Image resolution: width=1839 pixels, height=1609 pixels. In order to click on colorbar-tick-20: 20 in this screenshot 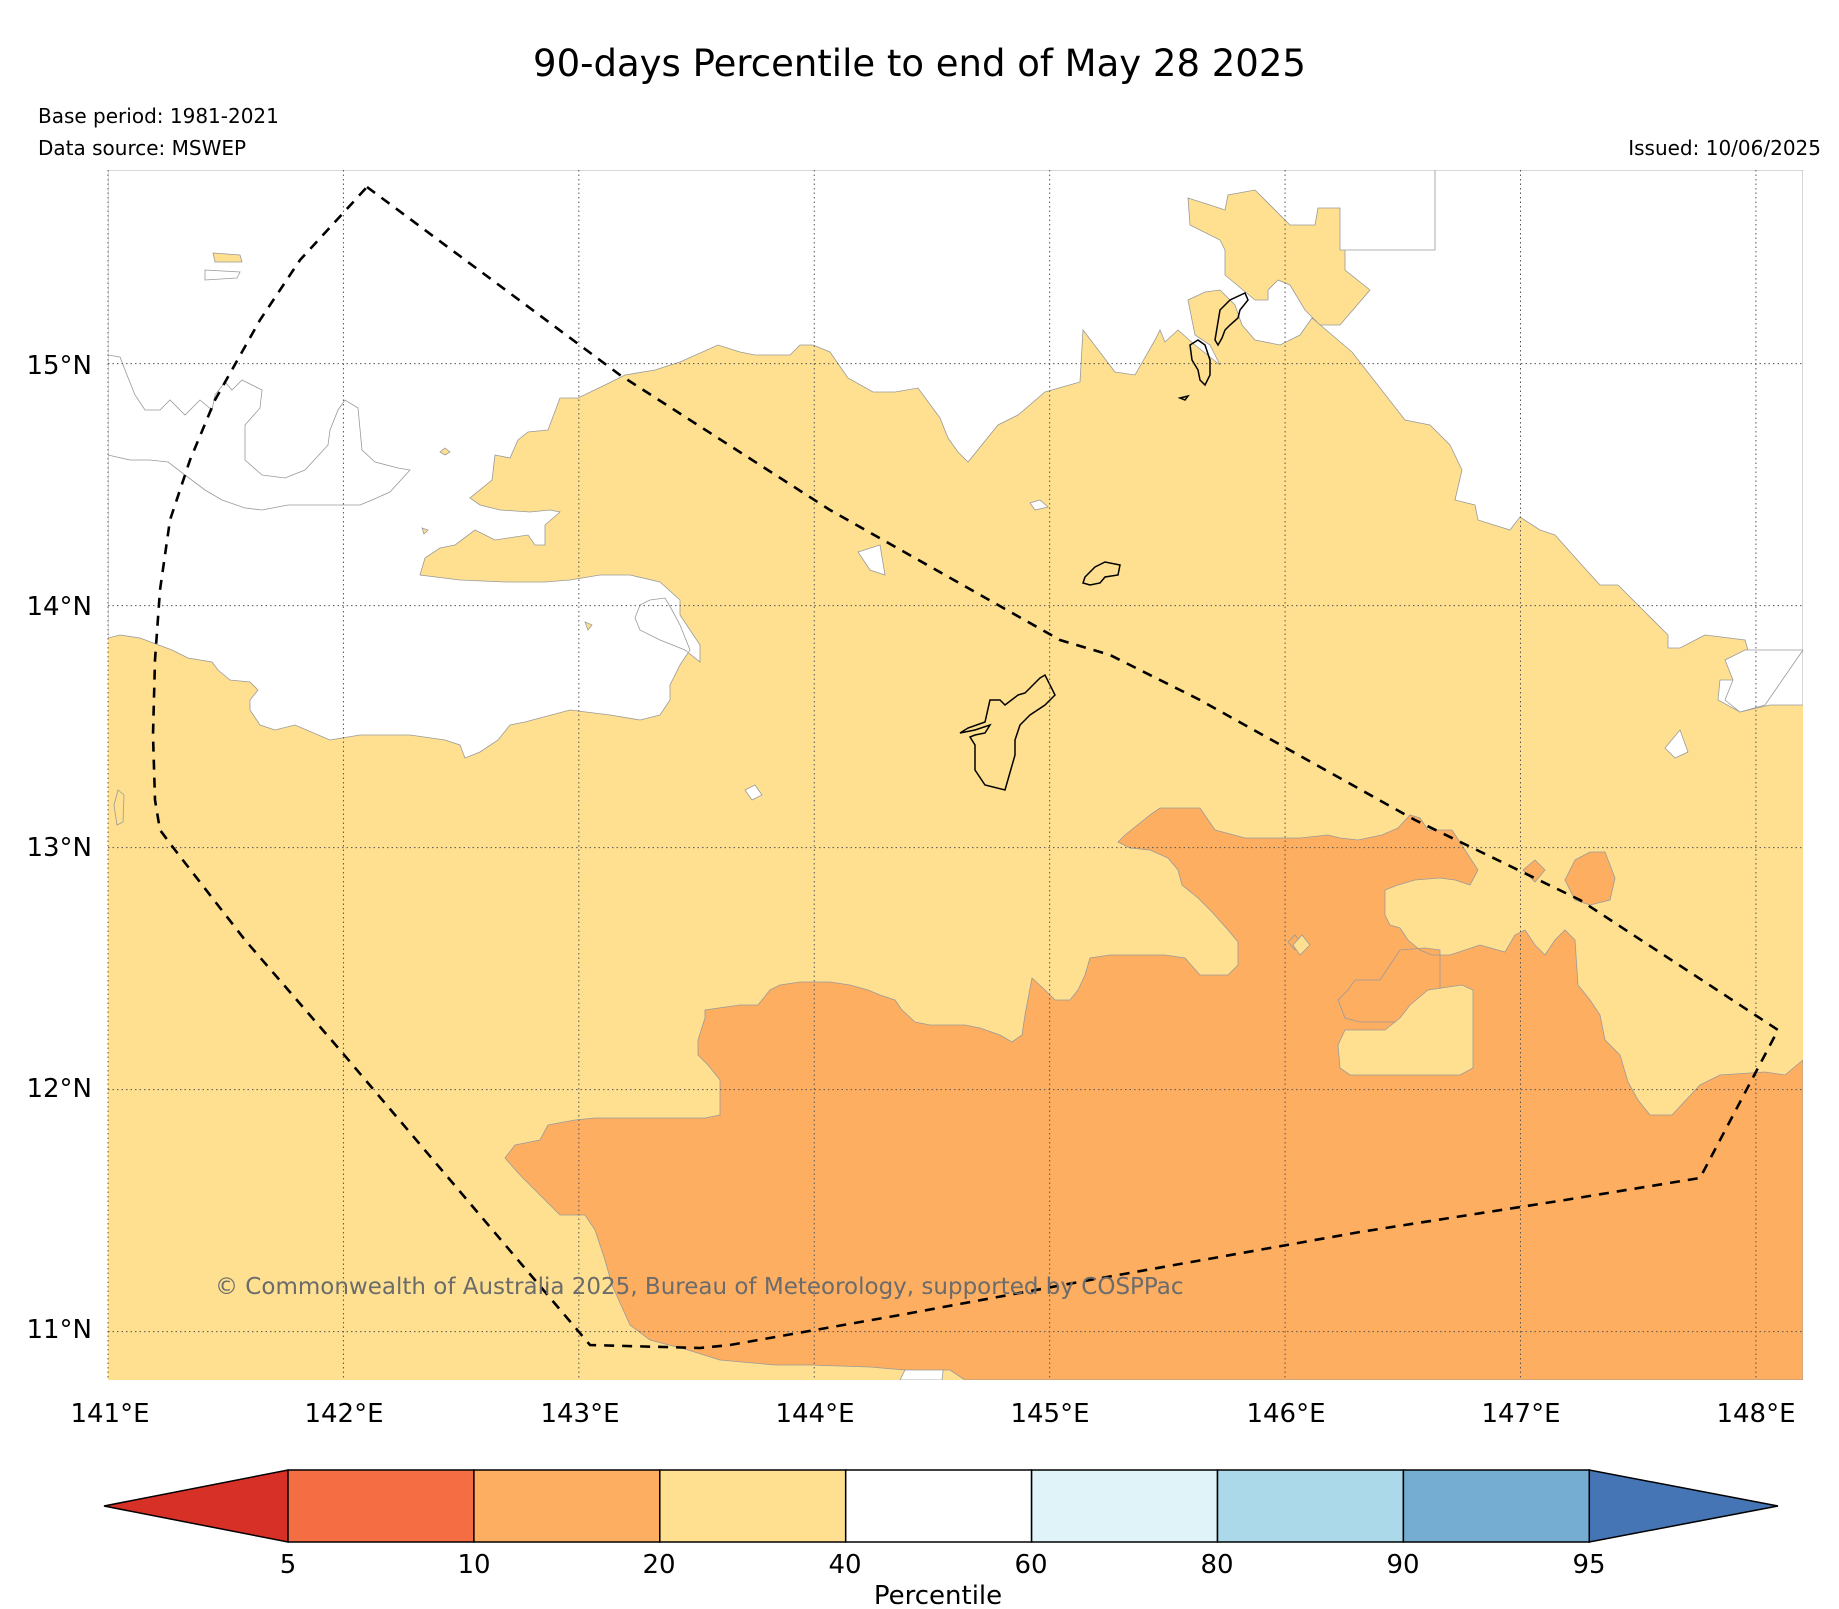, I will do `click(658, 1565)`.